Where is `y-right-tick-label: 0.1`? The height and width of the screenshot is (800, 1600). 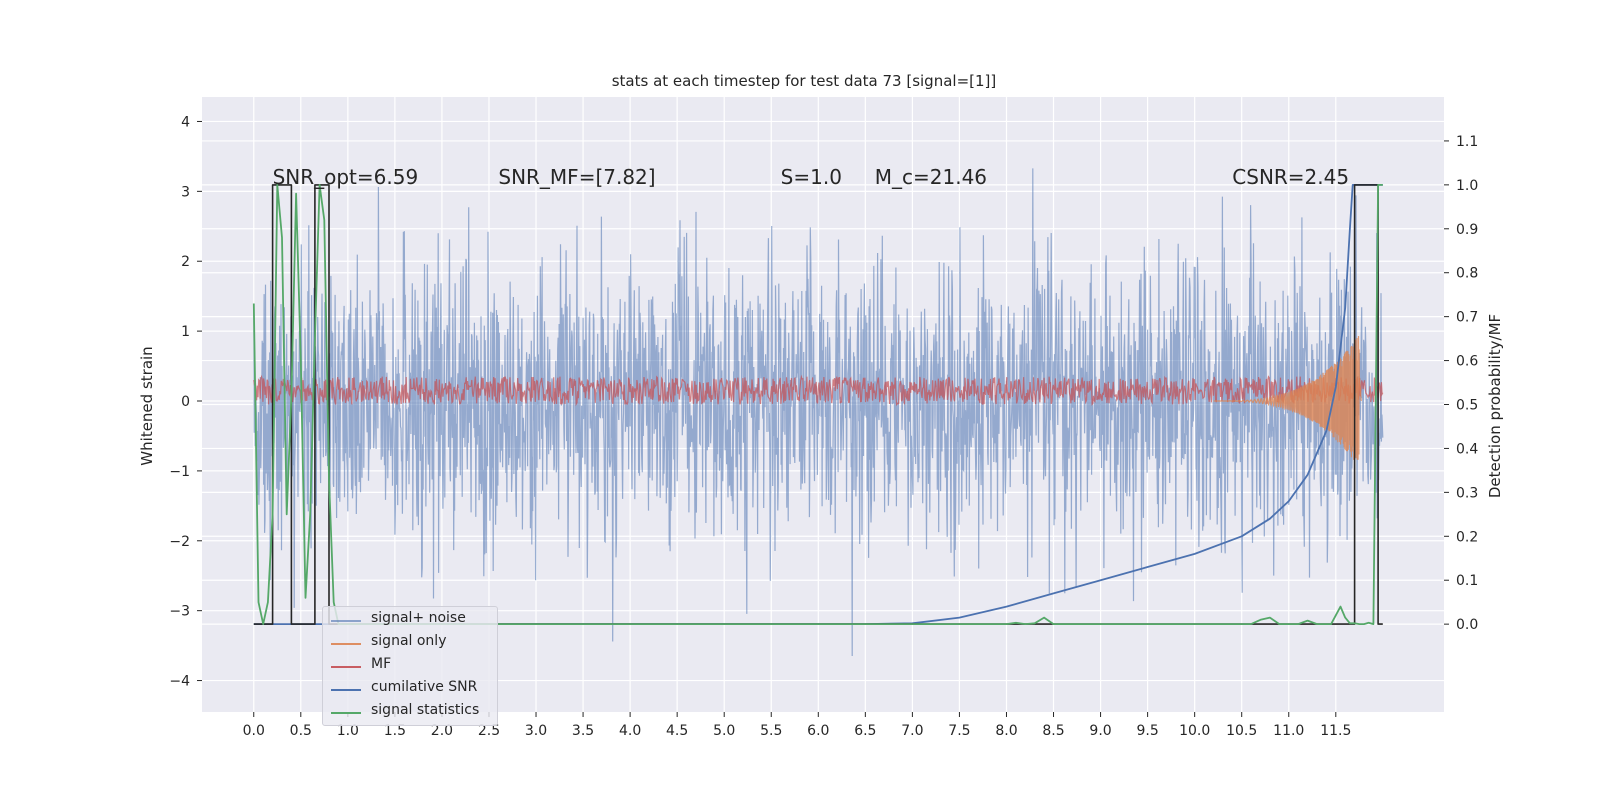
y-right-tick-label: 0.1 is located at coordinates (1467, 581).